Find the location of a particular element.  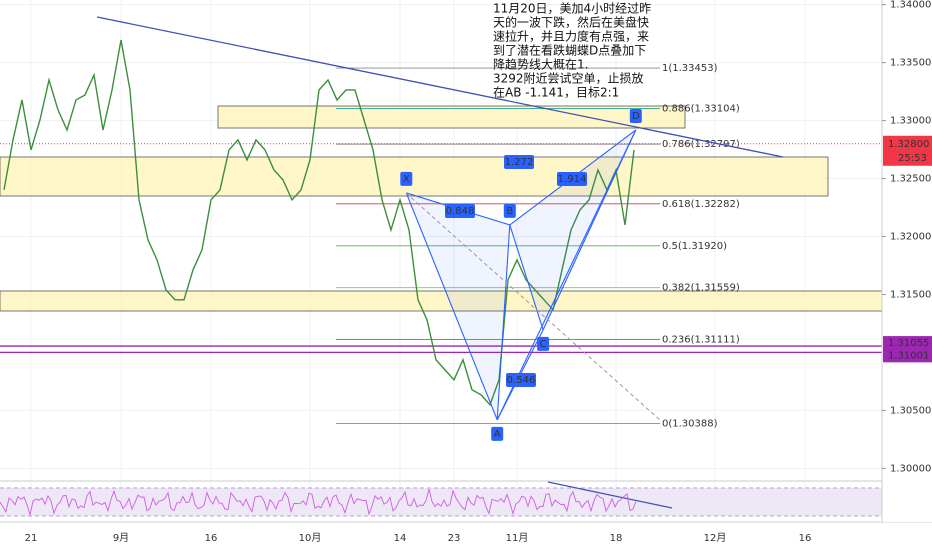

ratio-label: 0.546 is located at coordinates (521, 380).